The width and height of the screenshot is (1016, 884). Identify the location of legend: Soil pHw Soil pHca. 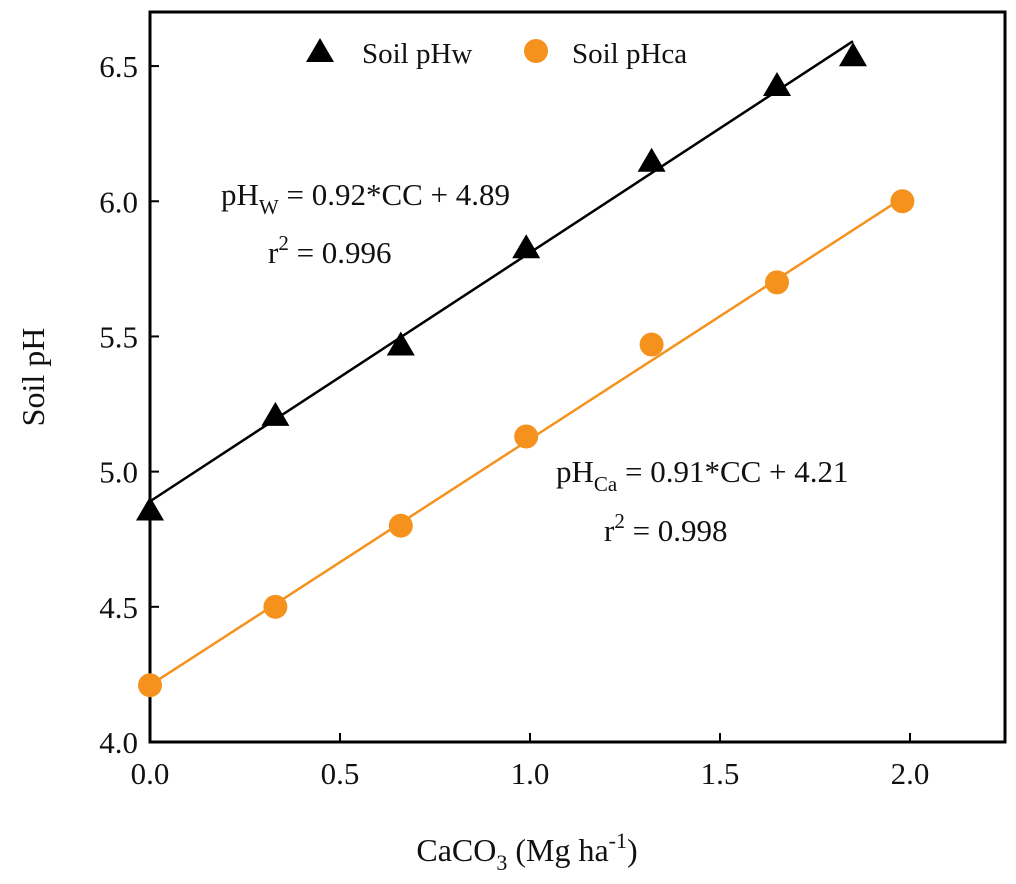
(496, 54).